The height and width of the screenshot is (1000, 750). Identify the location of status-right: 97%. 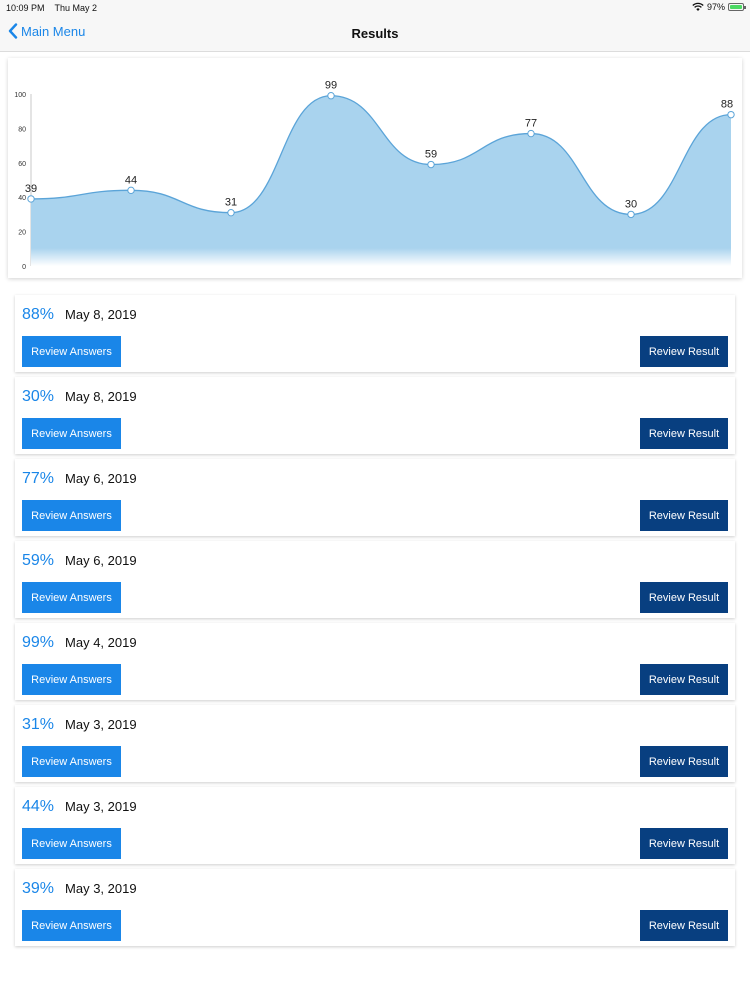
(719, 7).